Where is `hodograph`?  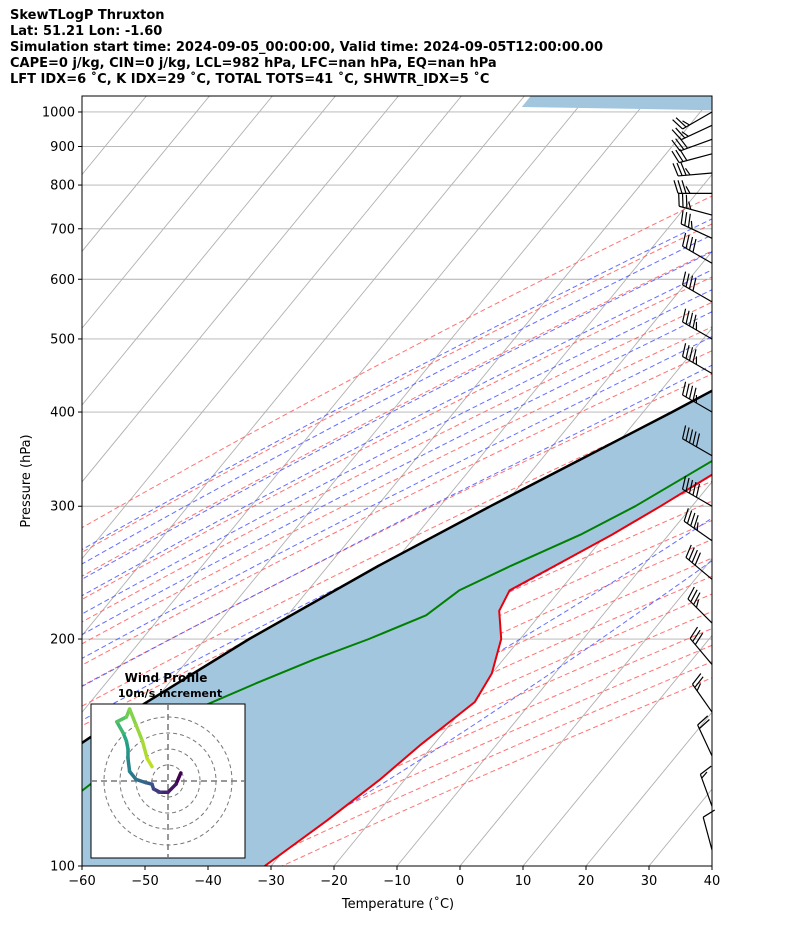 hodograph is located at coordinates (168, 781).